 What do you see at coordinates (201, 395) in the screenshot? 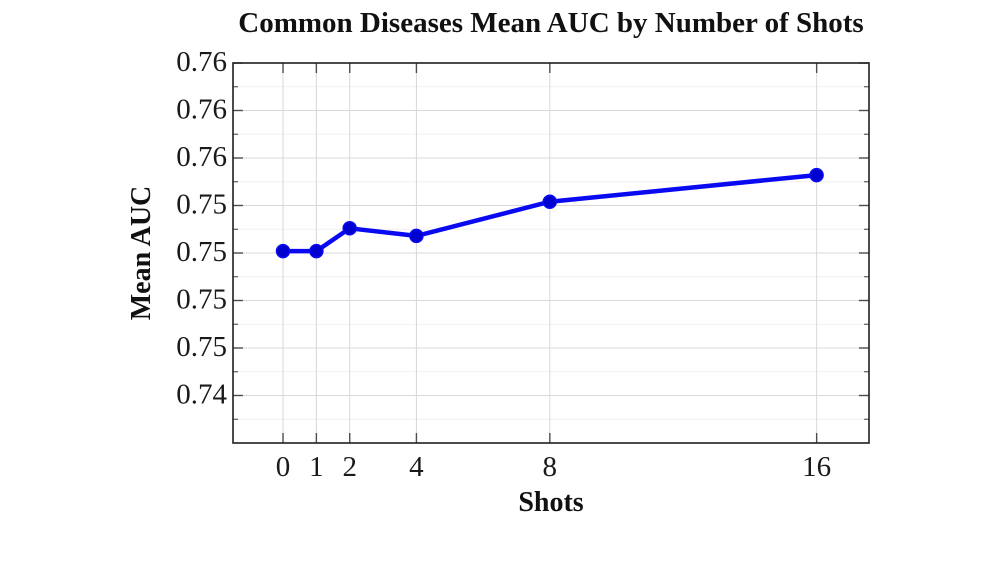
I see `y-tick-label: 0.74` at bounding box center [201, 395].